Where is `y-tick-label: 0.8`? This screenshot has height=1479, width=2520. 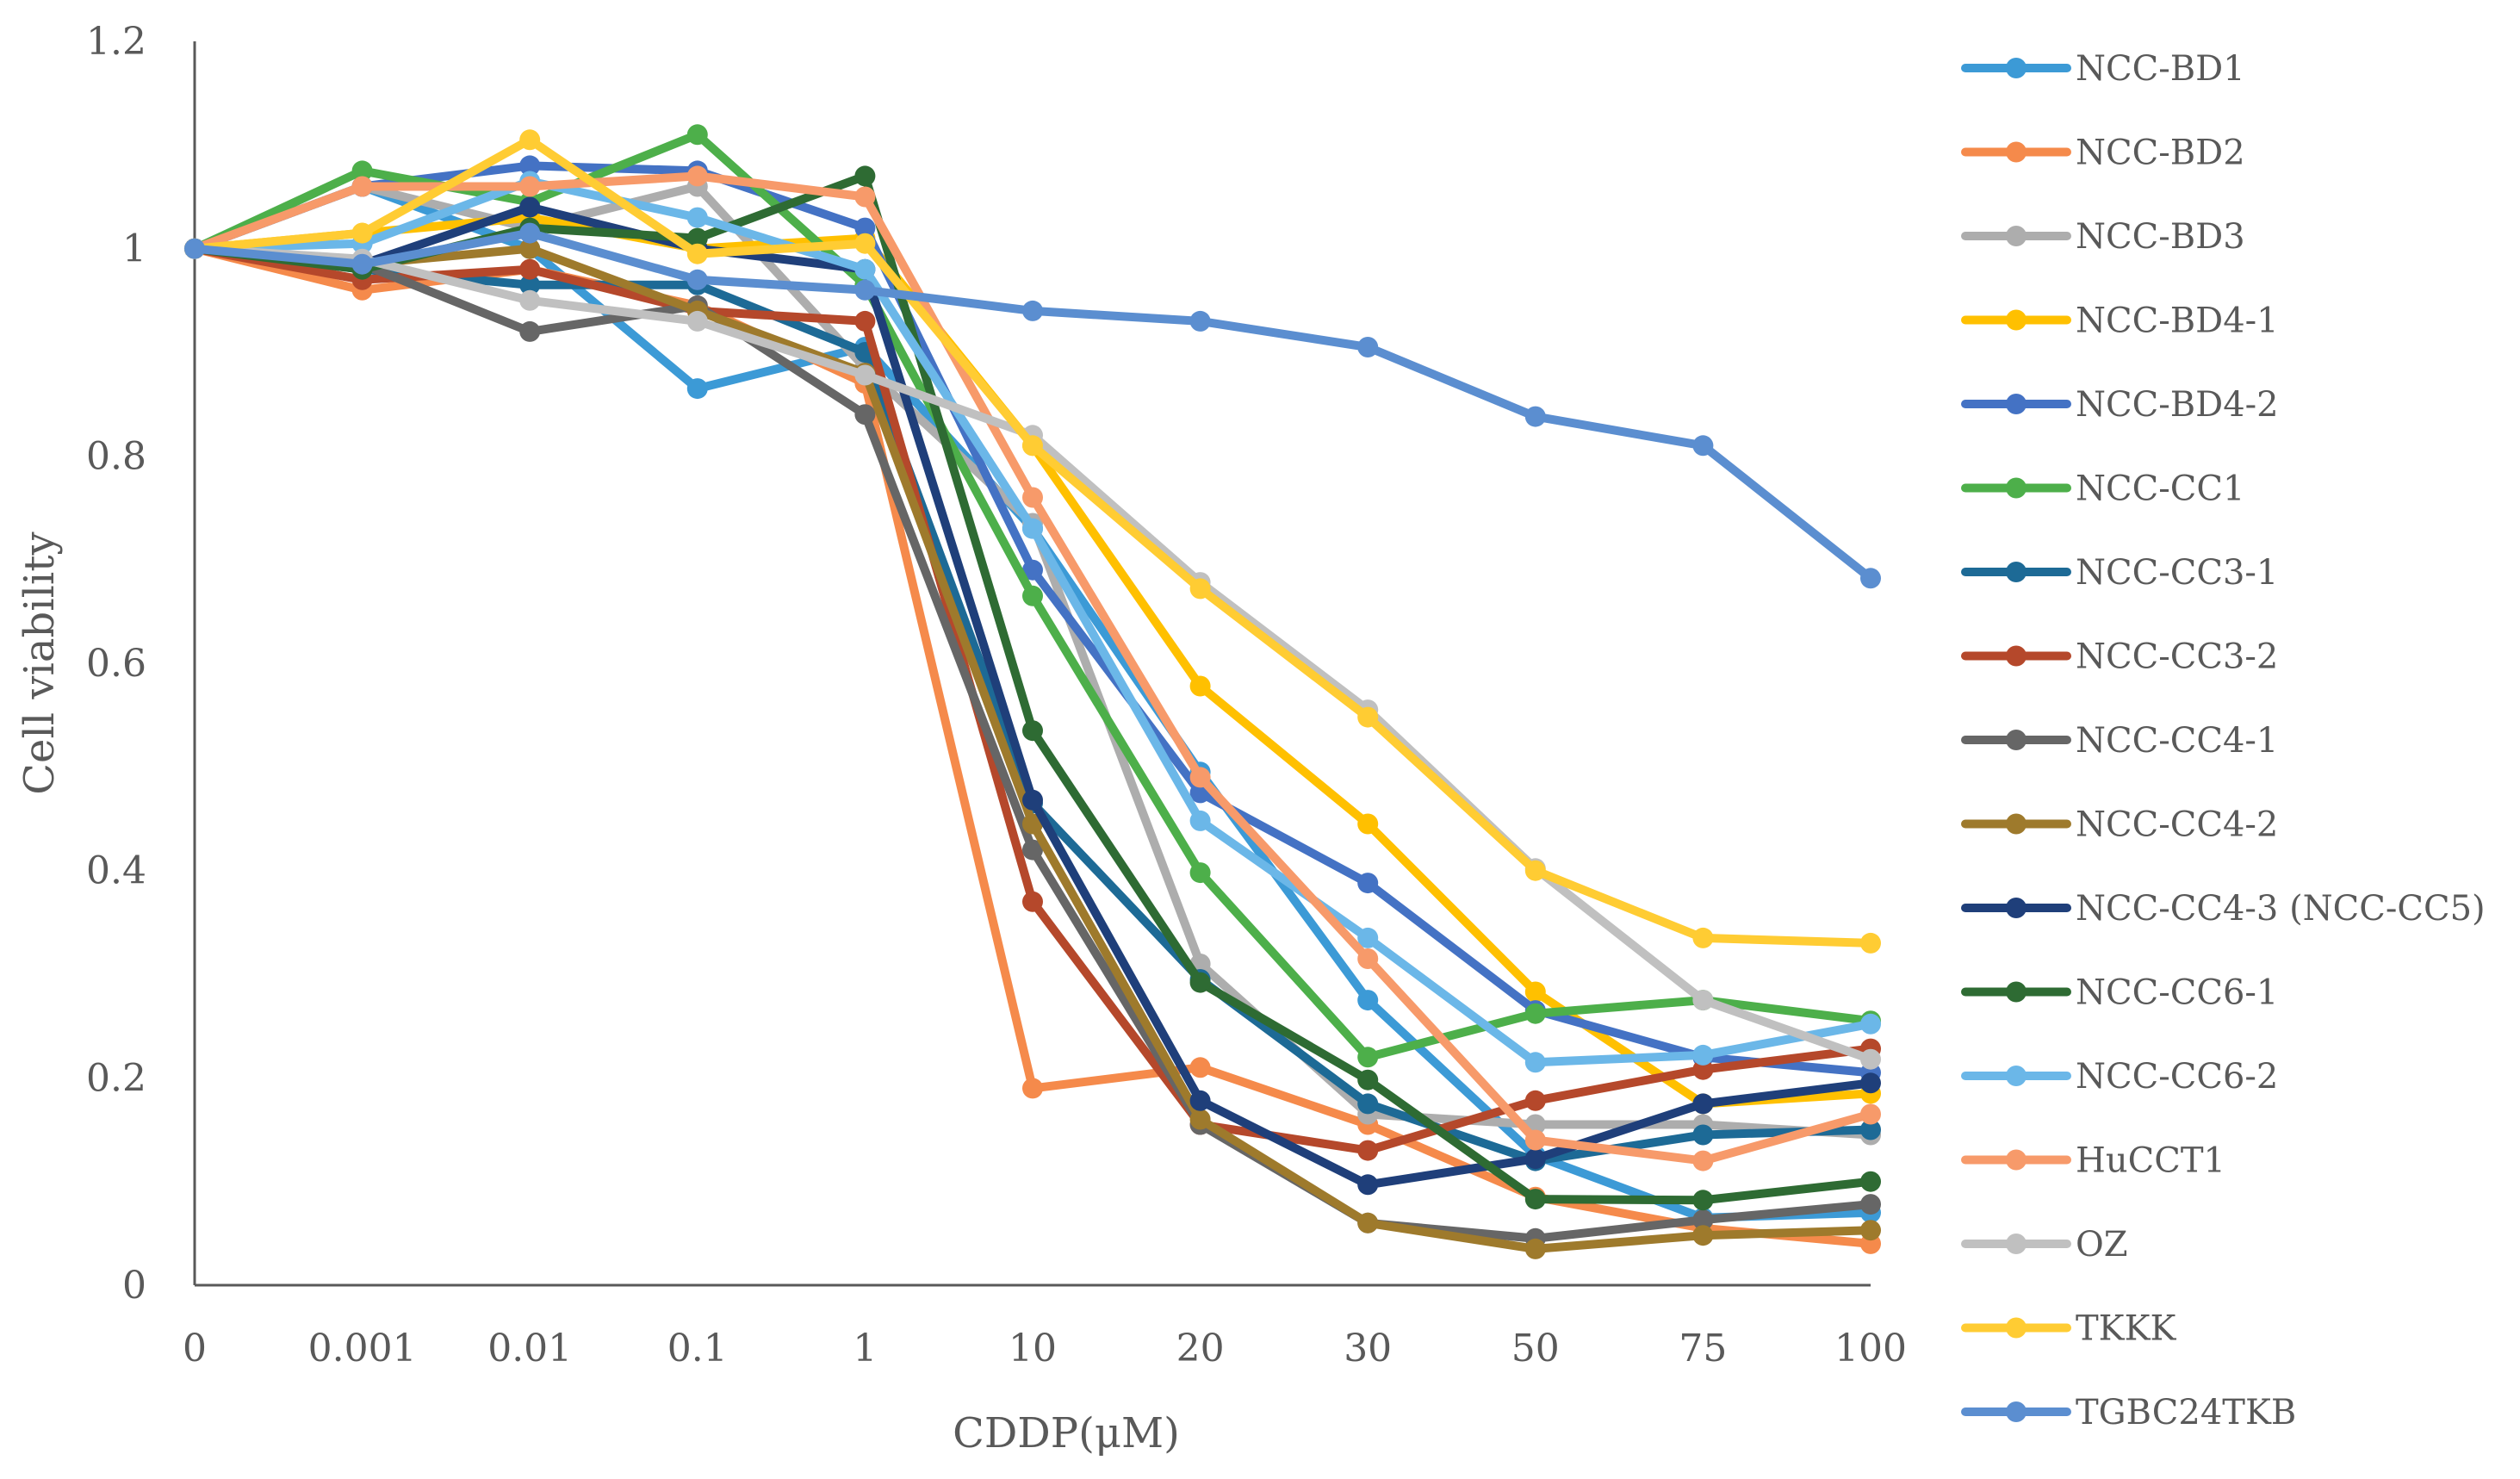 y-tick-label: 0.8 is located at coordinates (116, 456).